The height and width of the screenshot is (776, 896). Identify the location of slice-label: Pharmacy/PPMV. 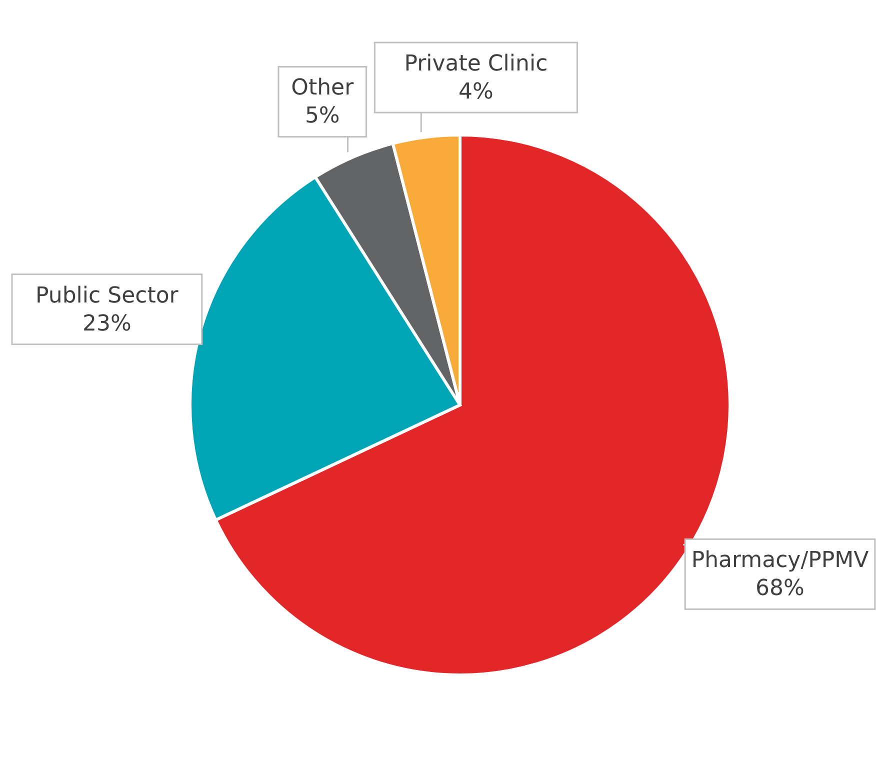
(780, 561).